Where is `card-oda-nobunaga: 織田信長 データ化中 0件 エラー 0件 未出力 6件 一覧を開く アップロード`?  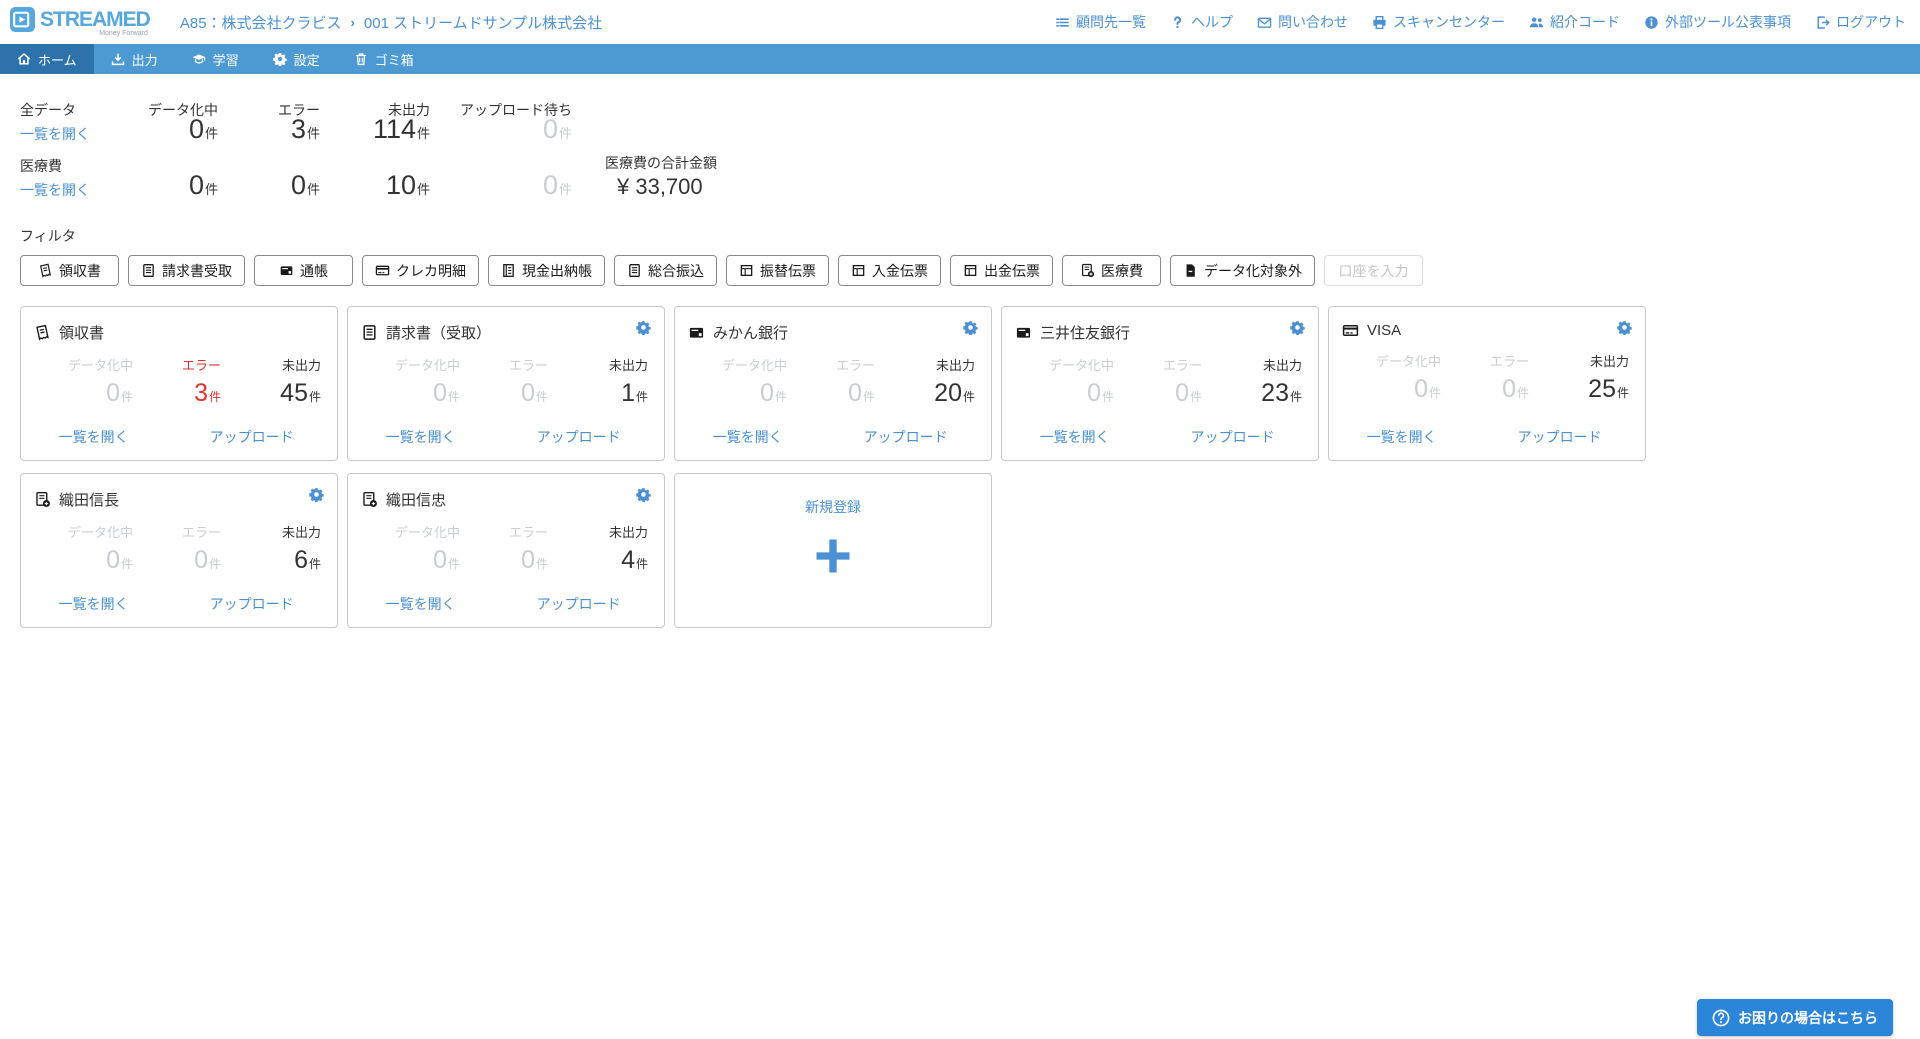
card-oda-nobunaga: 織田信長 データ化中 0件 エラー 0件 未出力 6件 一覧を開く アップロード is located at coordinates (179, 550).